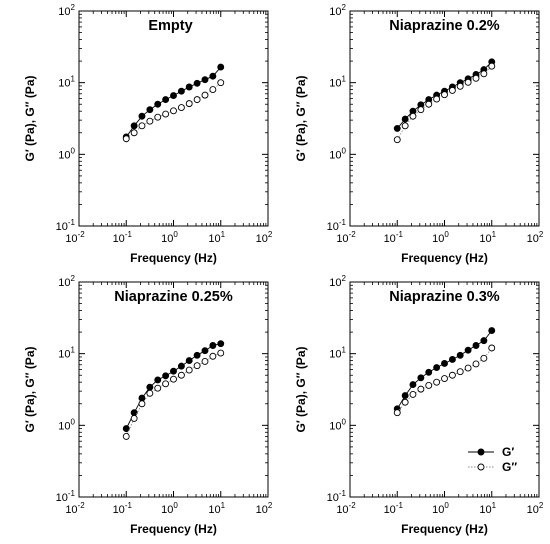  What do you see at coordinates (508, 452) in the screenshot?
I see `legend-label: G′` at bounding box center [508, 452].